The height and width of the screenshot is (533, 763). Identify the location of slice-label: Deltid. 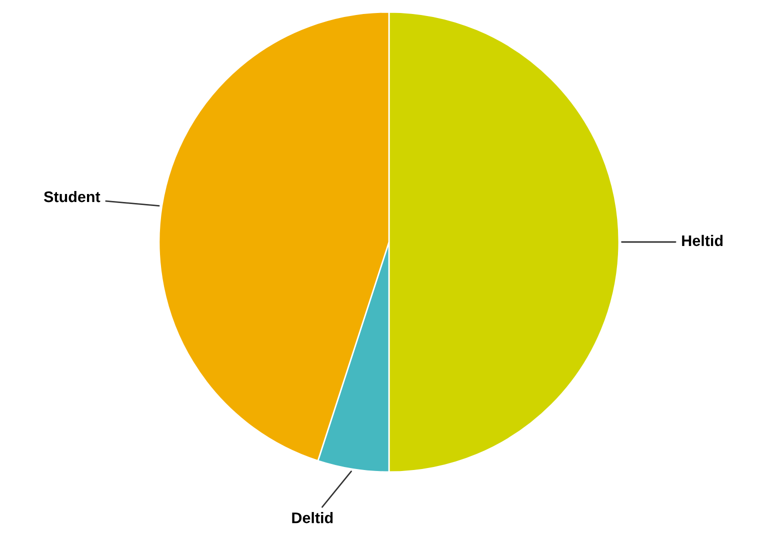
(312, 518).